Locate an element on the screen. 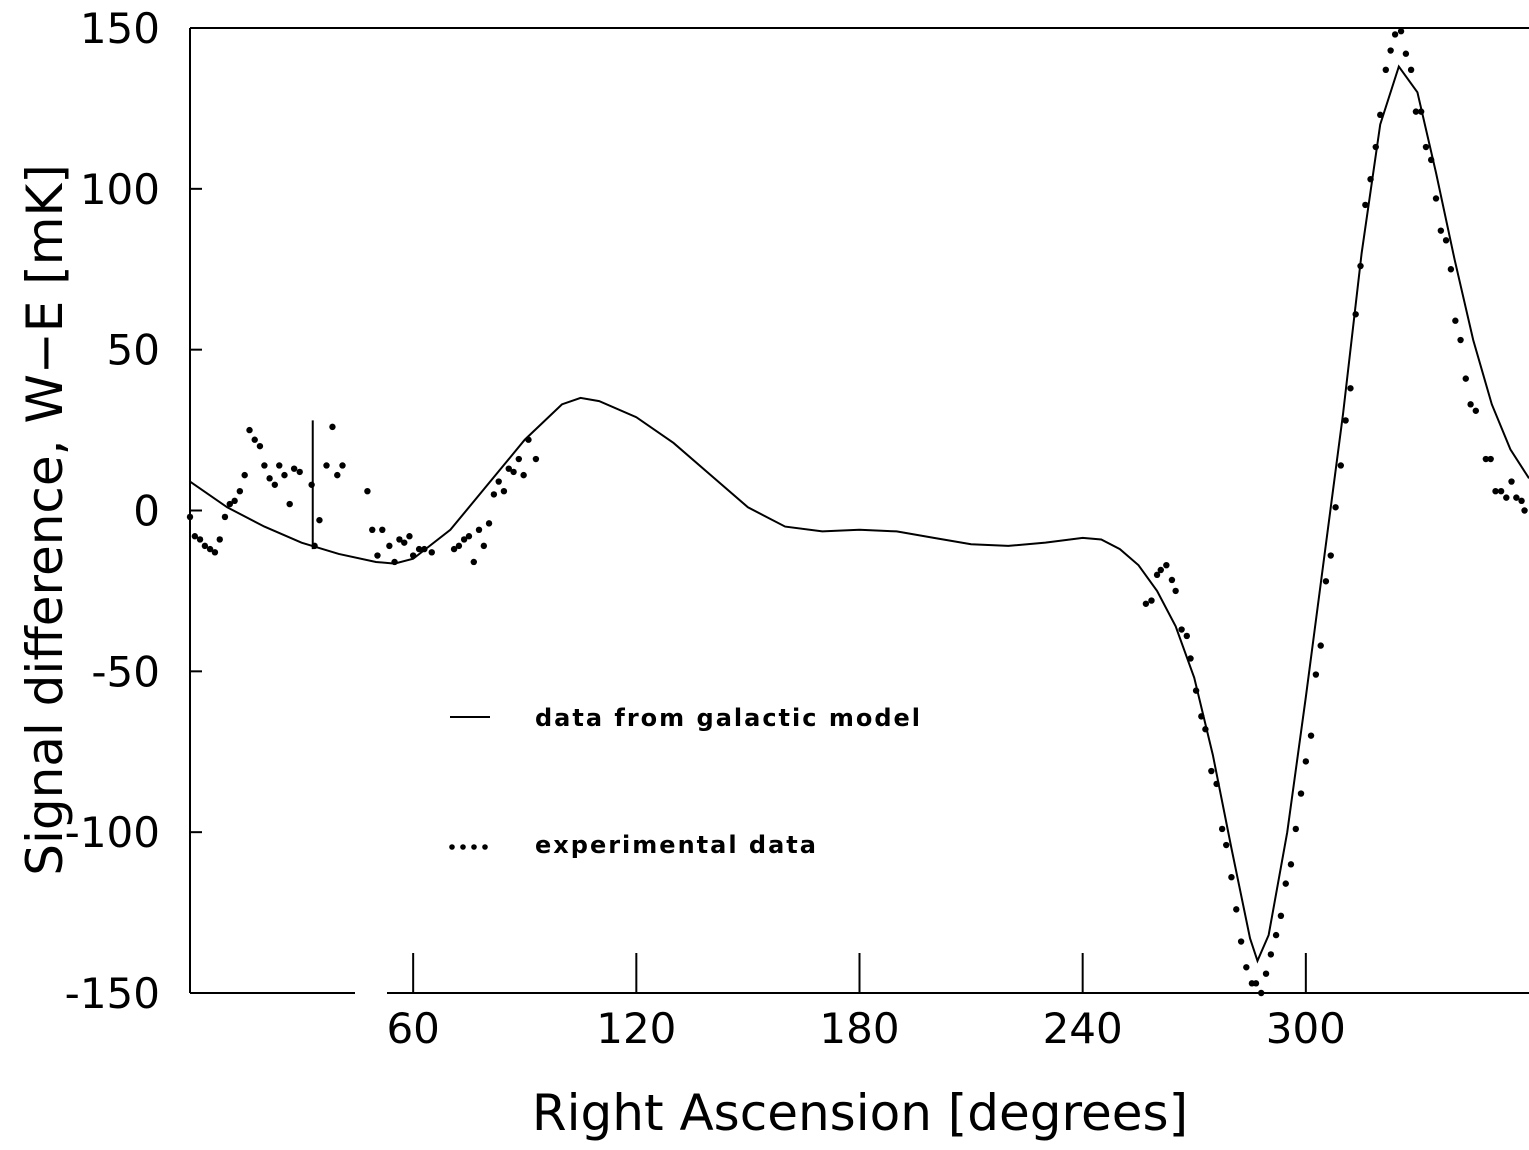 Image resolution: width=1529 pixels, height=1150 pixels. y-tick-label: -50 is located at coordinates (125, 671).